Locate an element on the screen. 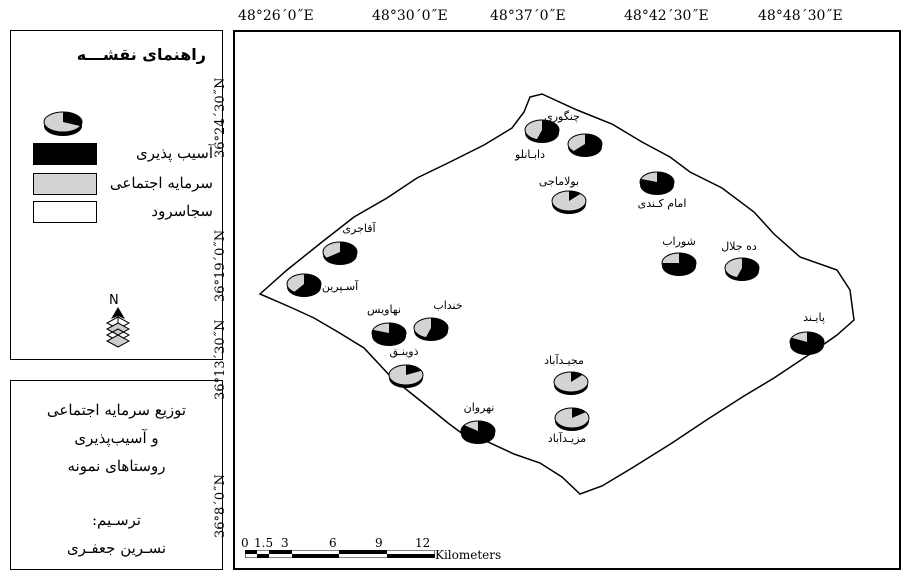 Image resolution: width=906 pixels, height=576 pixels. village-label: آسـپرین is located at coordinates (340, 286).